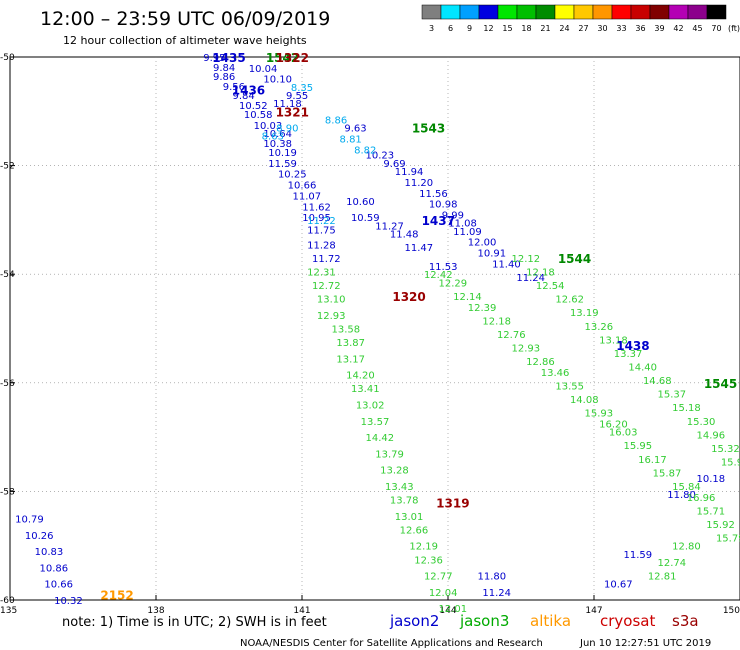  I want to click on jason3-point: 13.02, so click(370, 406).